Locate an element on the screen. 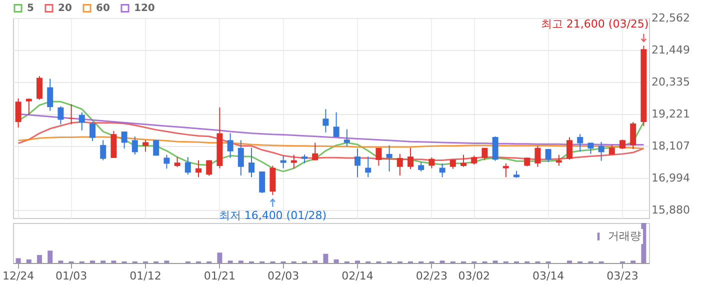 This screenshot has height=289, width=701. y-tick-label: 15,880 is located at coordinates (671, 209).